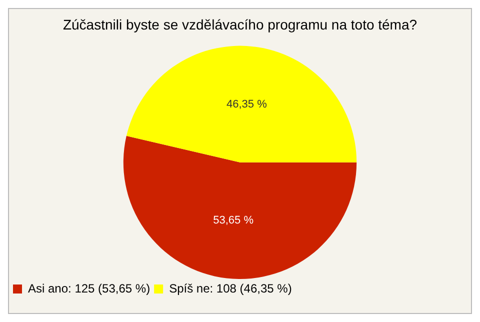 This screenshot has width=480, height=322. I want to click on legend-label: Asi ano: 125 (53,65 %), so click(89, 288).